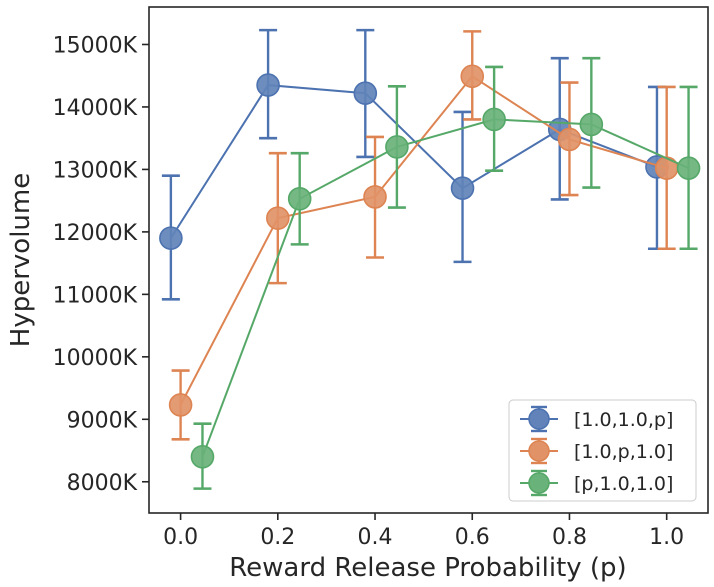 The width and height of the screenshot is (714, 587). I want to click on y-tick-label: 14000K, so click(95, 108).